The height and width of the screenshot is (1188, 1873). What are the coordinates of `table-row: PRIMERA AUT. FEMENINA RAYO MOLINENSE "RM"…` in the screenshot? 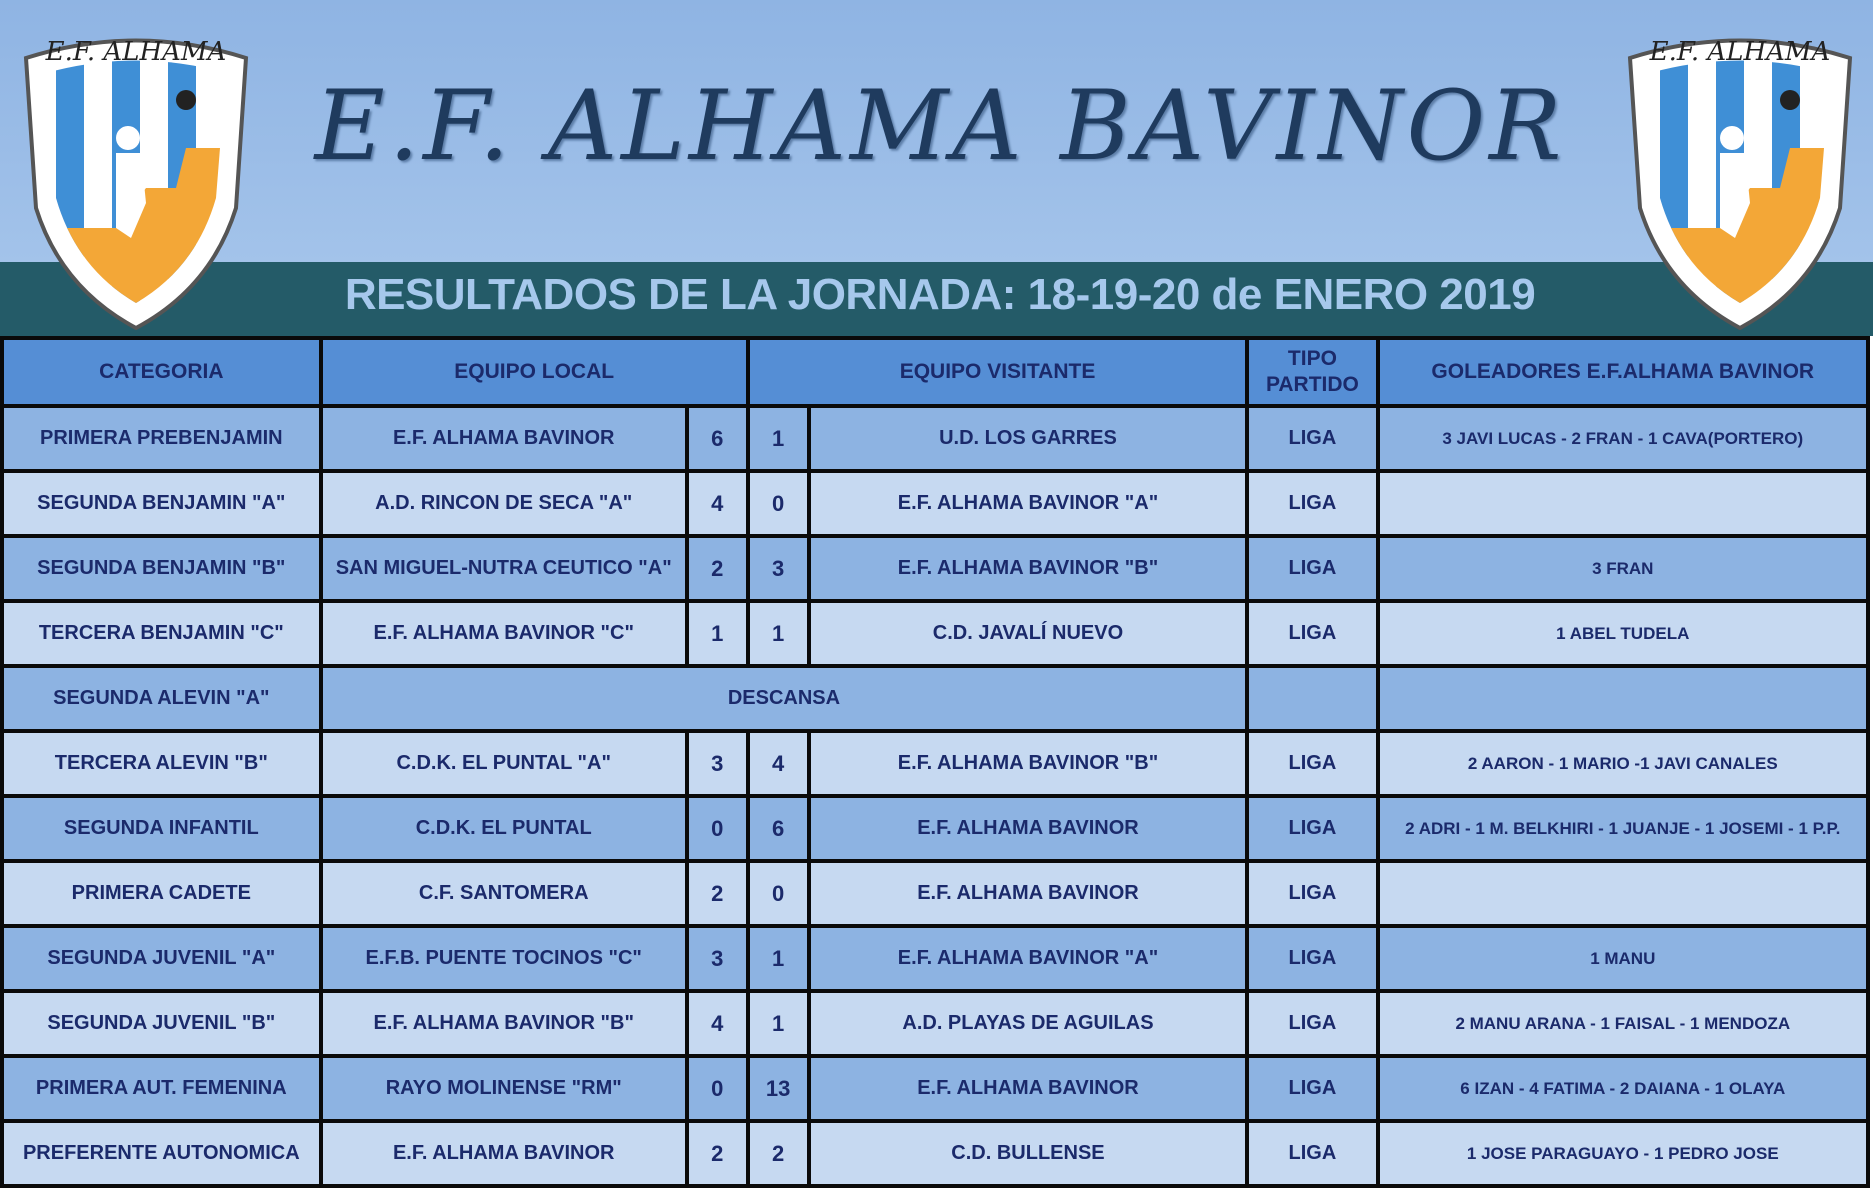 It's located at (935, 1088).